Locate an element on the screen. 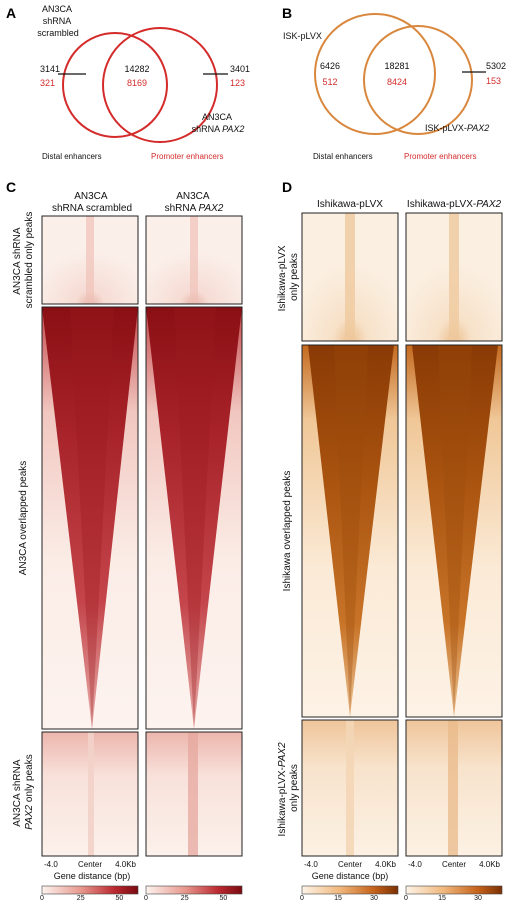 The width and height of the screenshot is (524, 900). heatmap-d-col1-title: Ishikawa-pLVX is located at coordinates (350, 204).